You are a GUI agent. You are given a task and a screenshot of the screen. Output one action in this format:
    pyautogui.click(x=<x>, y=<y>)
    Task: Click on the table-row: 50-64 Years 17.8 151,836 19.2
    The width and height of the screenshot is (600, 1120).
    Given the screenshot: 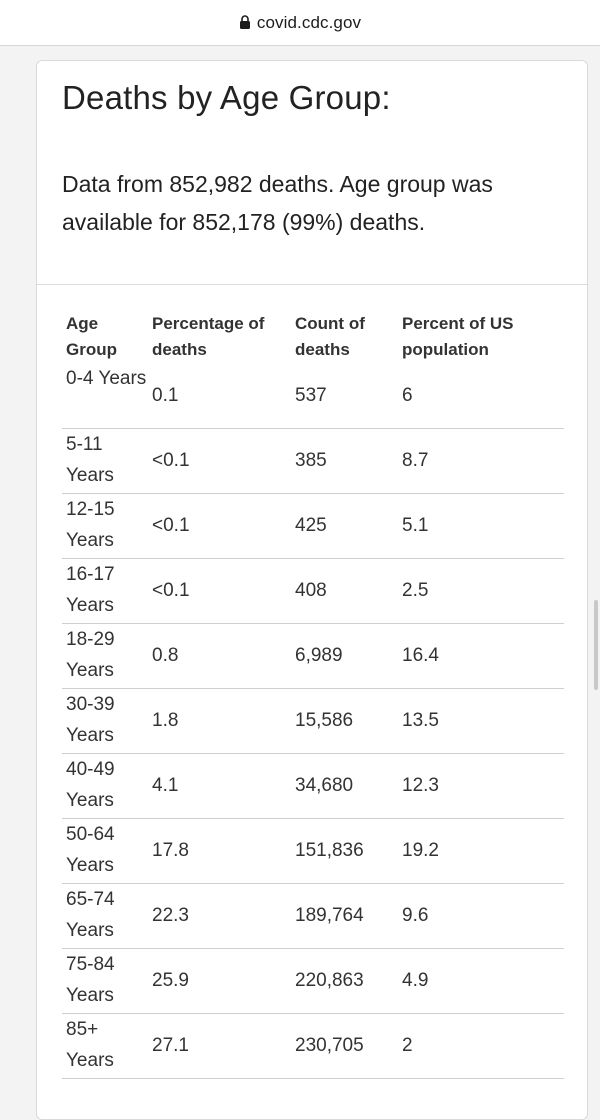 What is the action you would take?
    pyautogui.click(x=313, y=851)
    